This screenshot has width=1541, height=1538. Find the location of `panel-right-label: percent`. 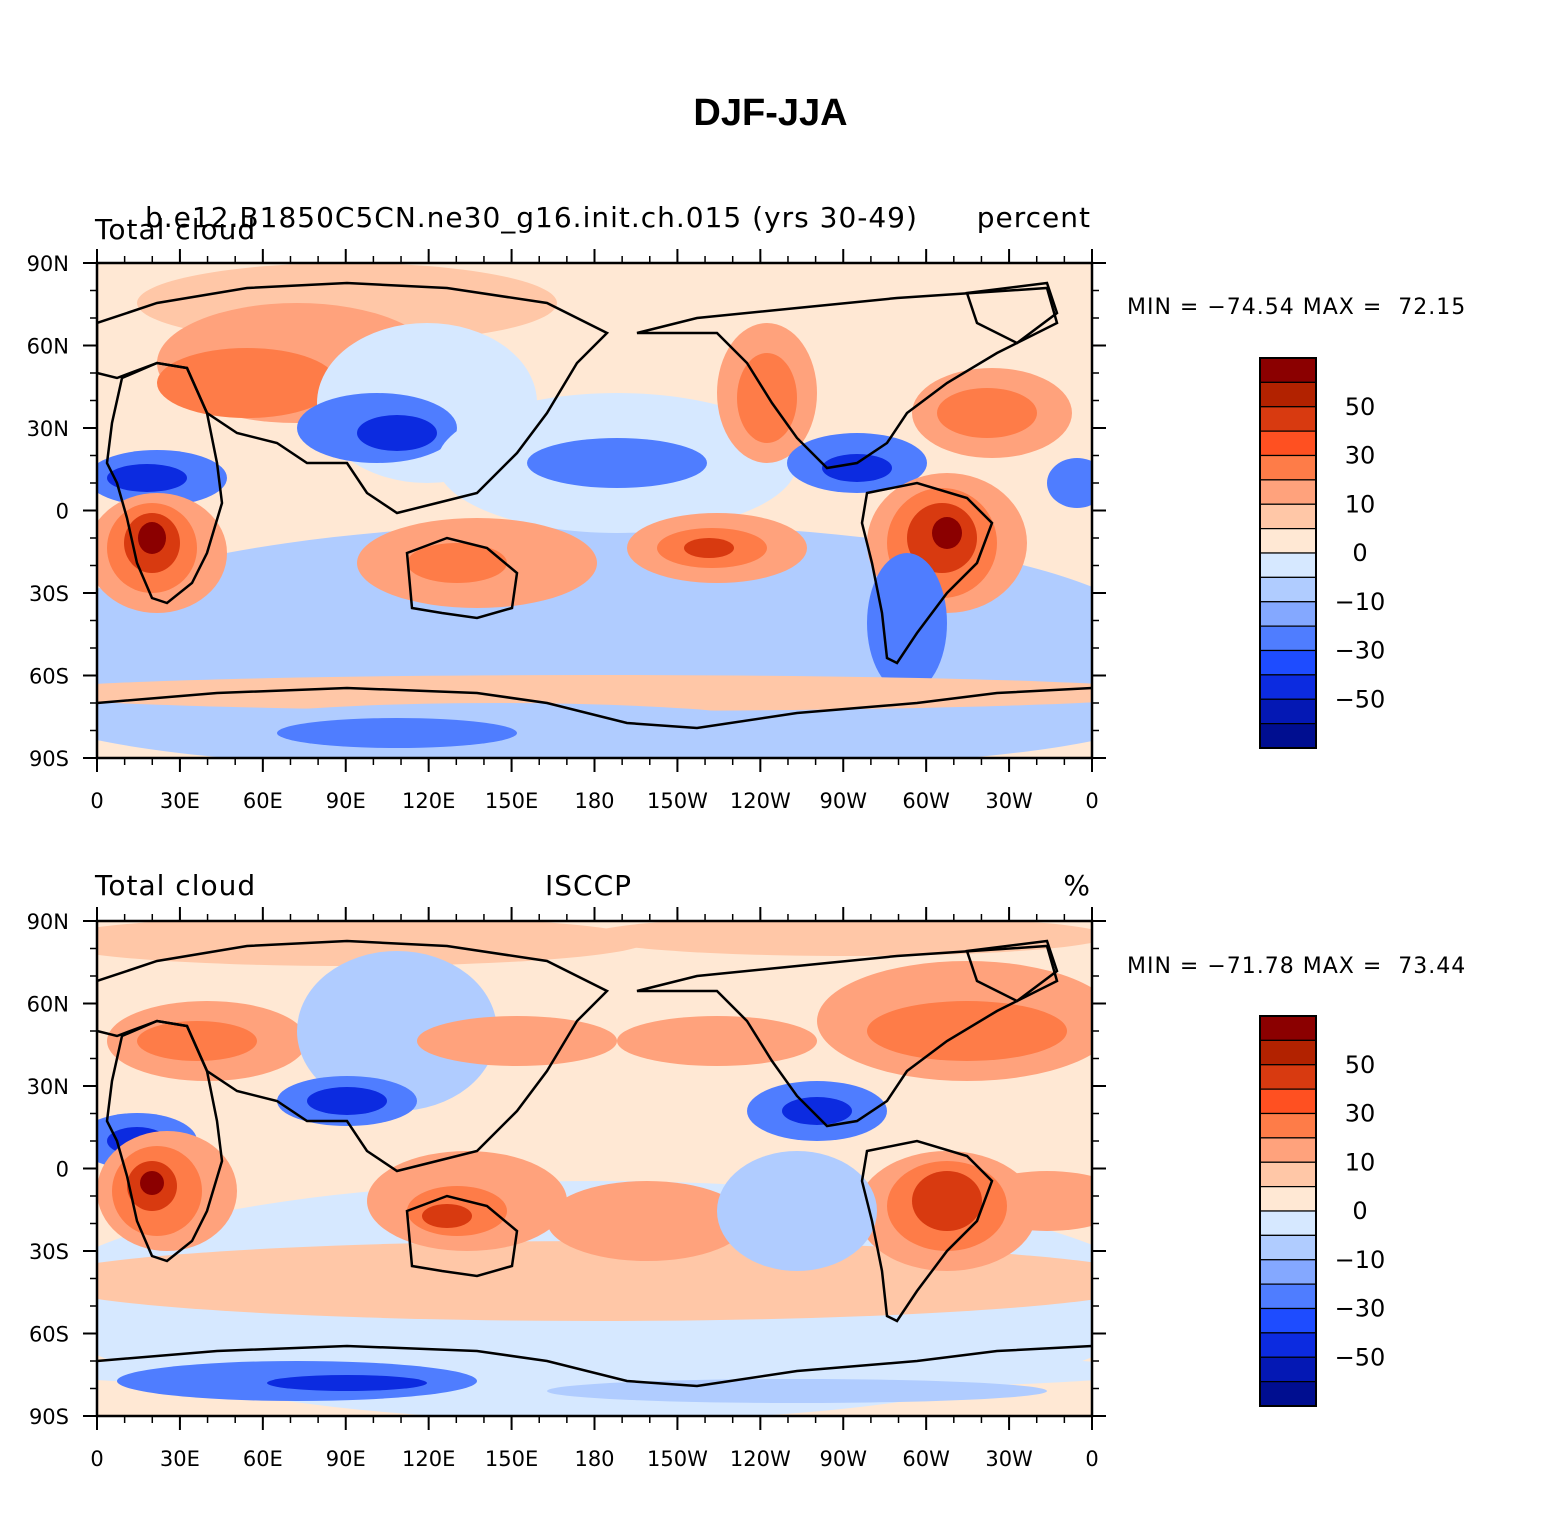

panel-right-label: percent is located at coordinates (1033, 217).